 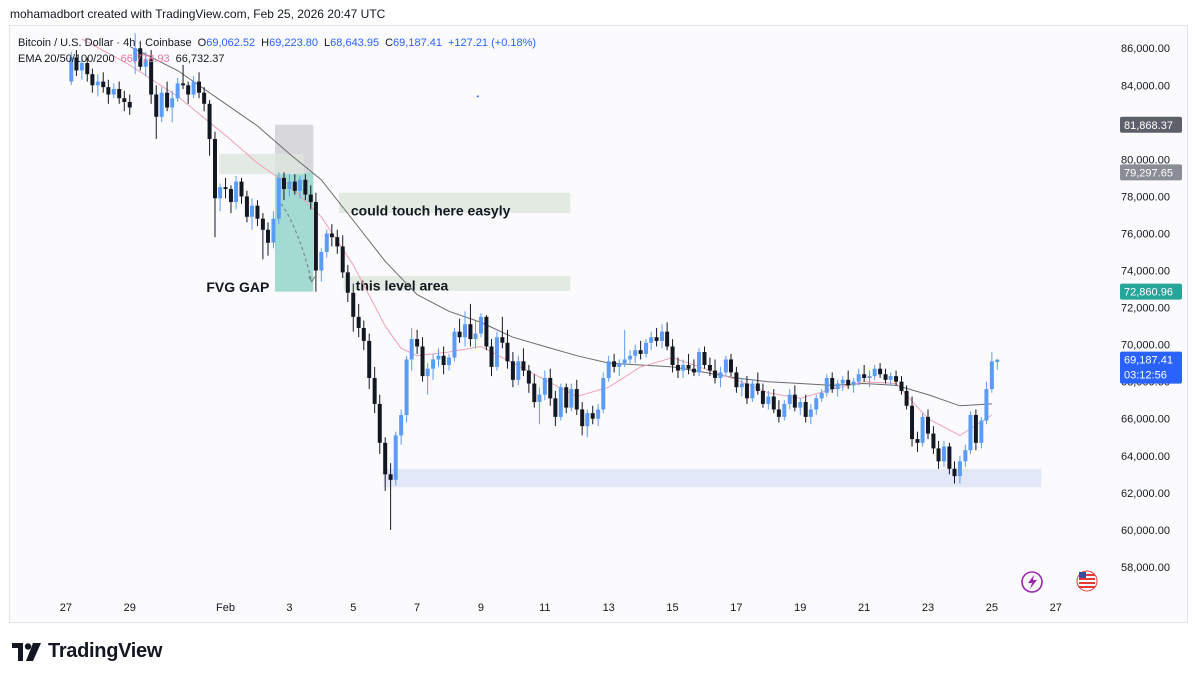 I want to click on price-label-text: 79,297.65, so click(x=1148, y=173).